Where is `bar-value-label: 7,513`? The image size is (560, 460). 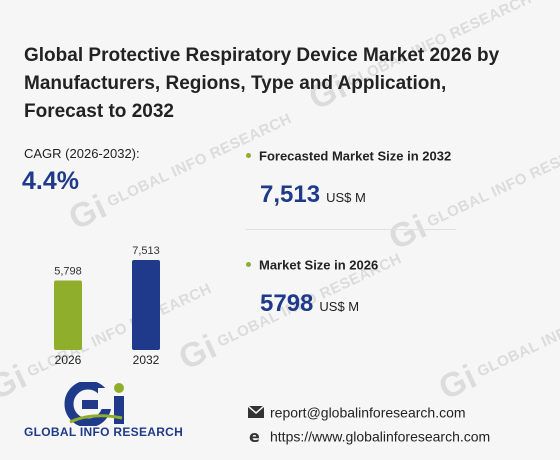 bar-value-label: 7,513 is located at coordinates (146, 251).